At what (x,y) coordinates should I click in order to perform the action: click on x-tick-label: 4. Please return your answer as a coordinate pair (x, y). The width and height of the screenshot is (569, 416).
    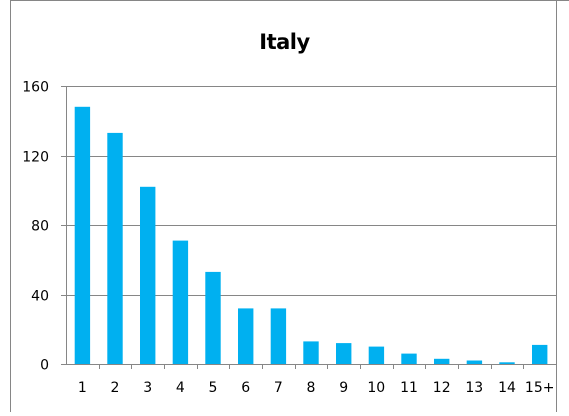
    Looking at the image, I should click on (180, 388).